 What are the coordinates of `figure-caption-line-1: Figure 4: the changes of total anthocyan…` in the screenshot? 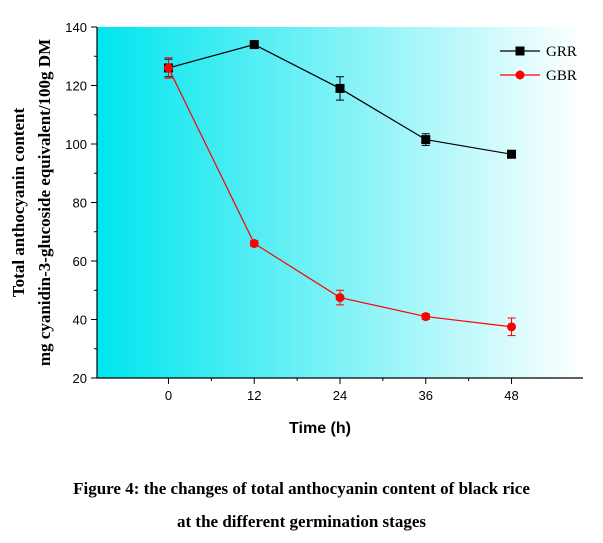 It's located at (301, 488).